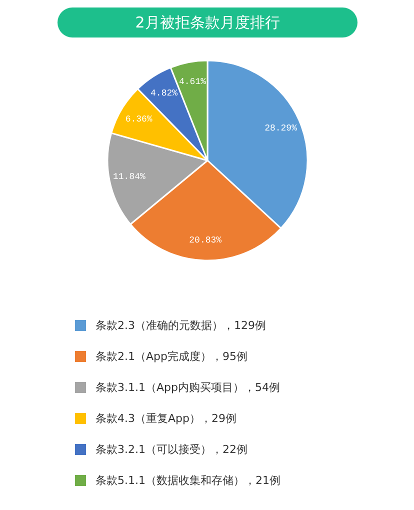  Describe the element at coordinates (166, 418) in the screenshot. I see `legend-label: 条款4.3（重复App），29例` at that location.